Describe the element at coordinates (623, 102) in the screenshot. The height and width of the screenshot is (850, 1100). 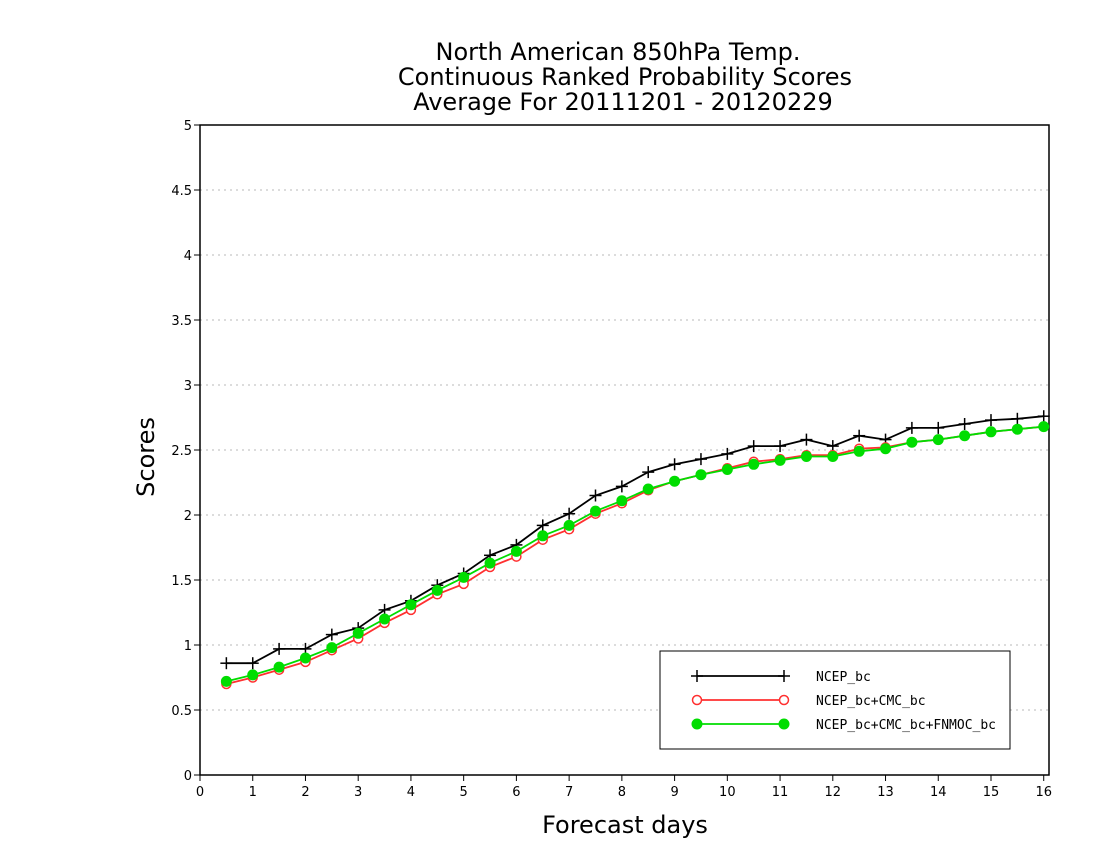
I see `chart-title-line-3: Average For 20111201 - 20120229` at that location.